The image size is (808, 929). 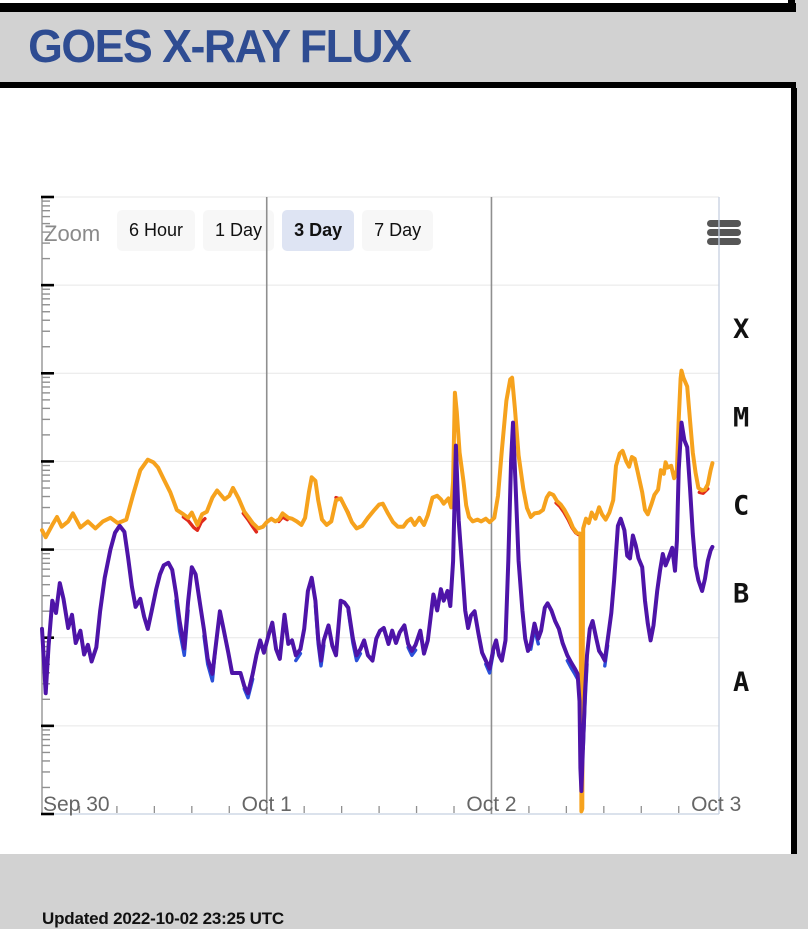 I want to click on zoom-label: Zoom, so click(x=72, y=233).